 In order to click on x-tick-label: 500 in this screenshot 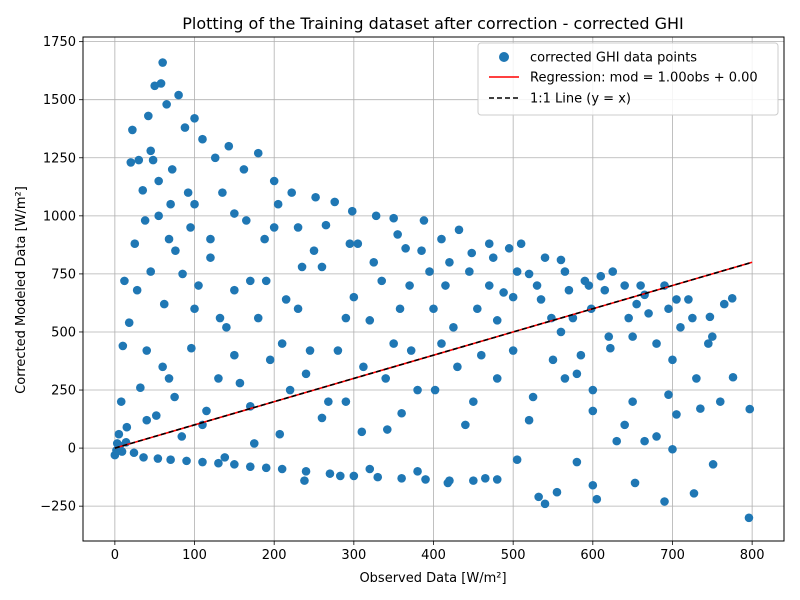, I will do `click(513, 555)`.